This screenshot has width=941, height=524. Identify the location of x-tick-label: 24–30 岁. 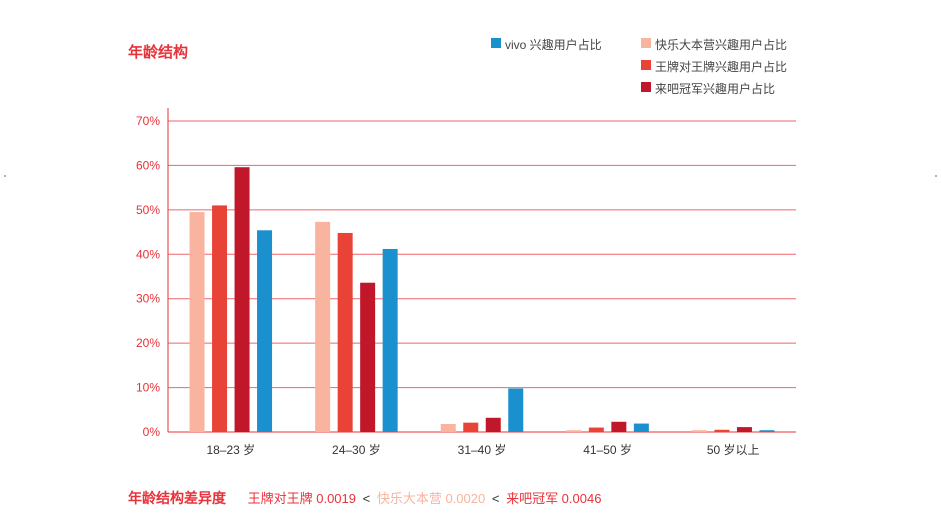
(356, 449).